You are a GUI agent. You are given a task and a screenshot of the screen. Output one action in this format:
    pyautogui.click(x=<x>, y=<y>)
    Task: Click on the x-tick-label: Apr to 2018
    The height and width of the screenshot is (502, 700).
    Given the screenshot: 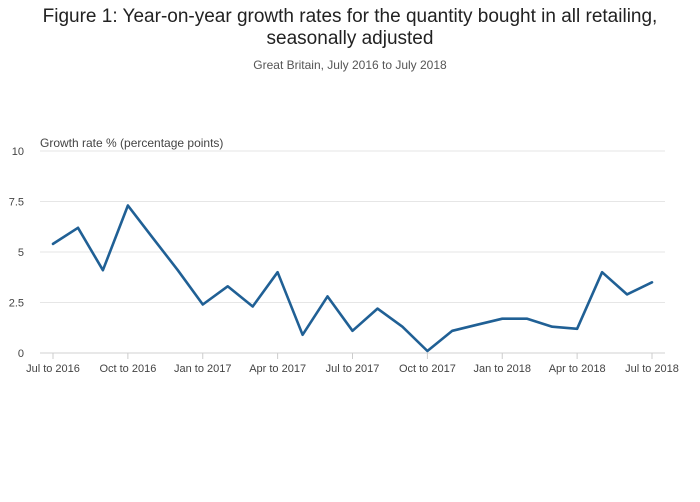 What is the action you would take?
    pyautogui.click(x=577, y=369)
    